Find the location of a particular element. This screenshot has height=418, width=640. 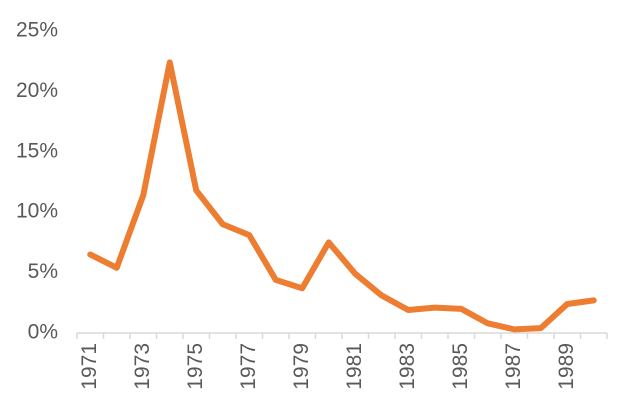

y-tick-label: 0% is located at coordinates (43, 332).